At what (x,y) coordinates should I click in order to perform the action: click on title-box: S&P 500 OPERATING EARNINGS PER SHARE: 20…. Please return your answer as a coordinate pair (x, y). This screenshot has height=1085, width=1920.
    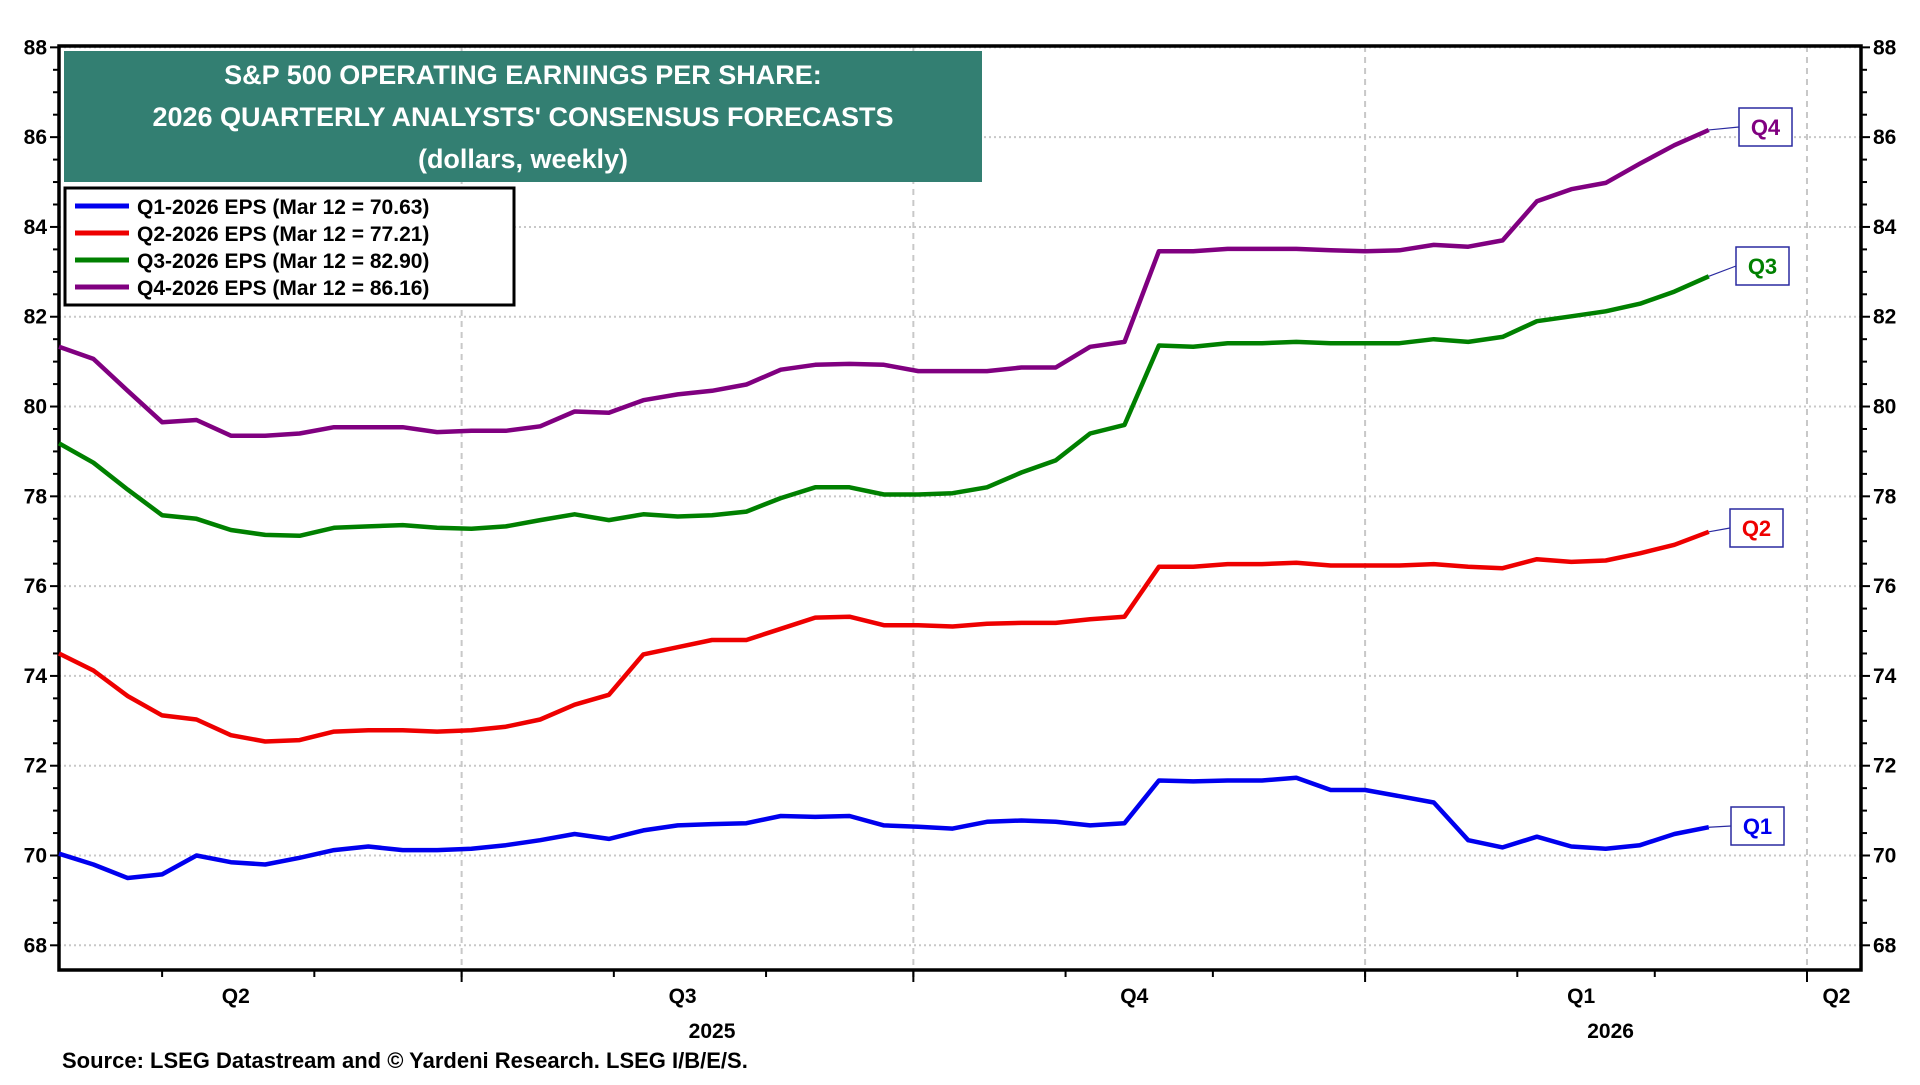
    Looking at the image, I should click on (523, 116).